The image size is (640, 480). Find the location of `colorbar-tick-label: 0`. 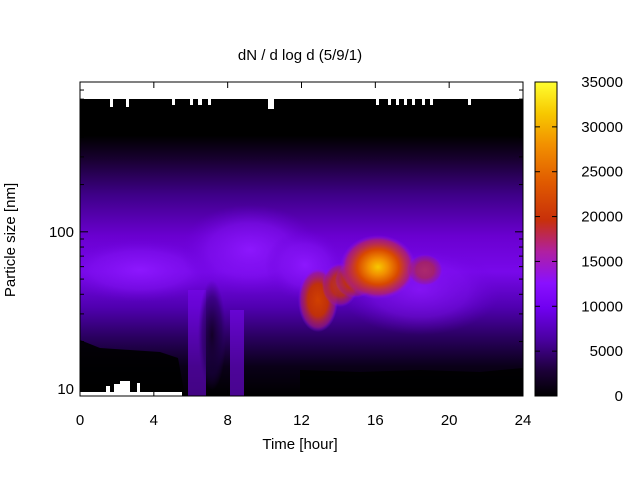

colorbar-tick-label: 0 is located at coordinates (619, 396).